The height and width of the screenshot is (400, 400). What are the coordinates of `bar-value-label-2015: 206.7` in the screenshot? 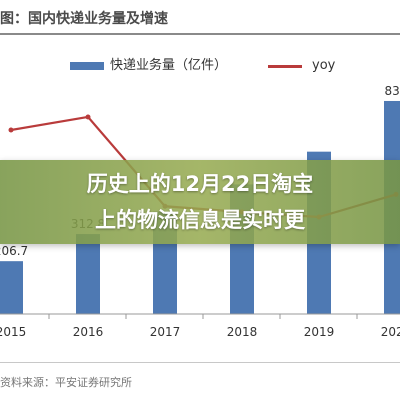 It's located at (14, 251).